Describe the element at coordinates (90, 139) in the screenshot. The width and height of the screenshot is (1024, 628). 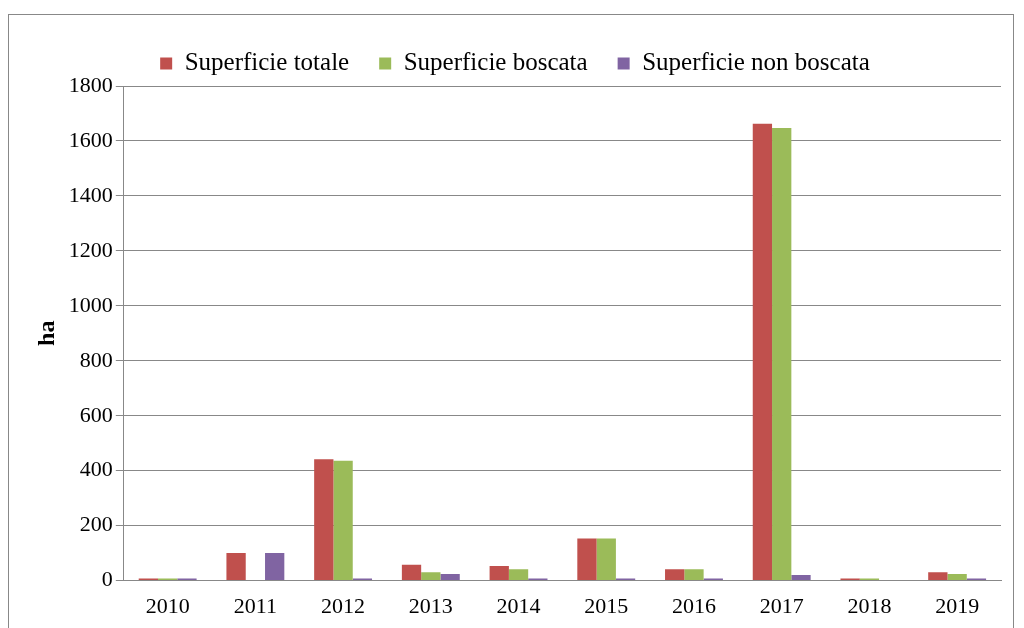
I see `y-tick-label: 1600` at that location.